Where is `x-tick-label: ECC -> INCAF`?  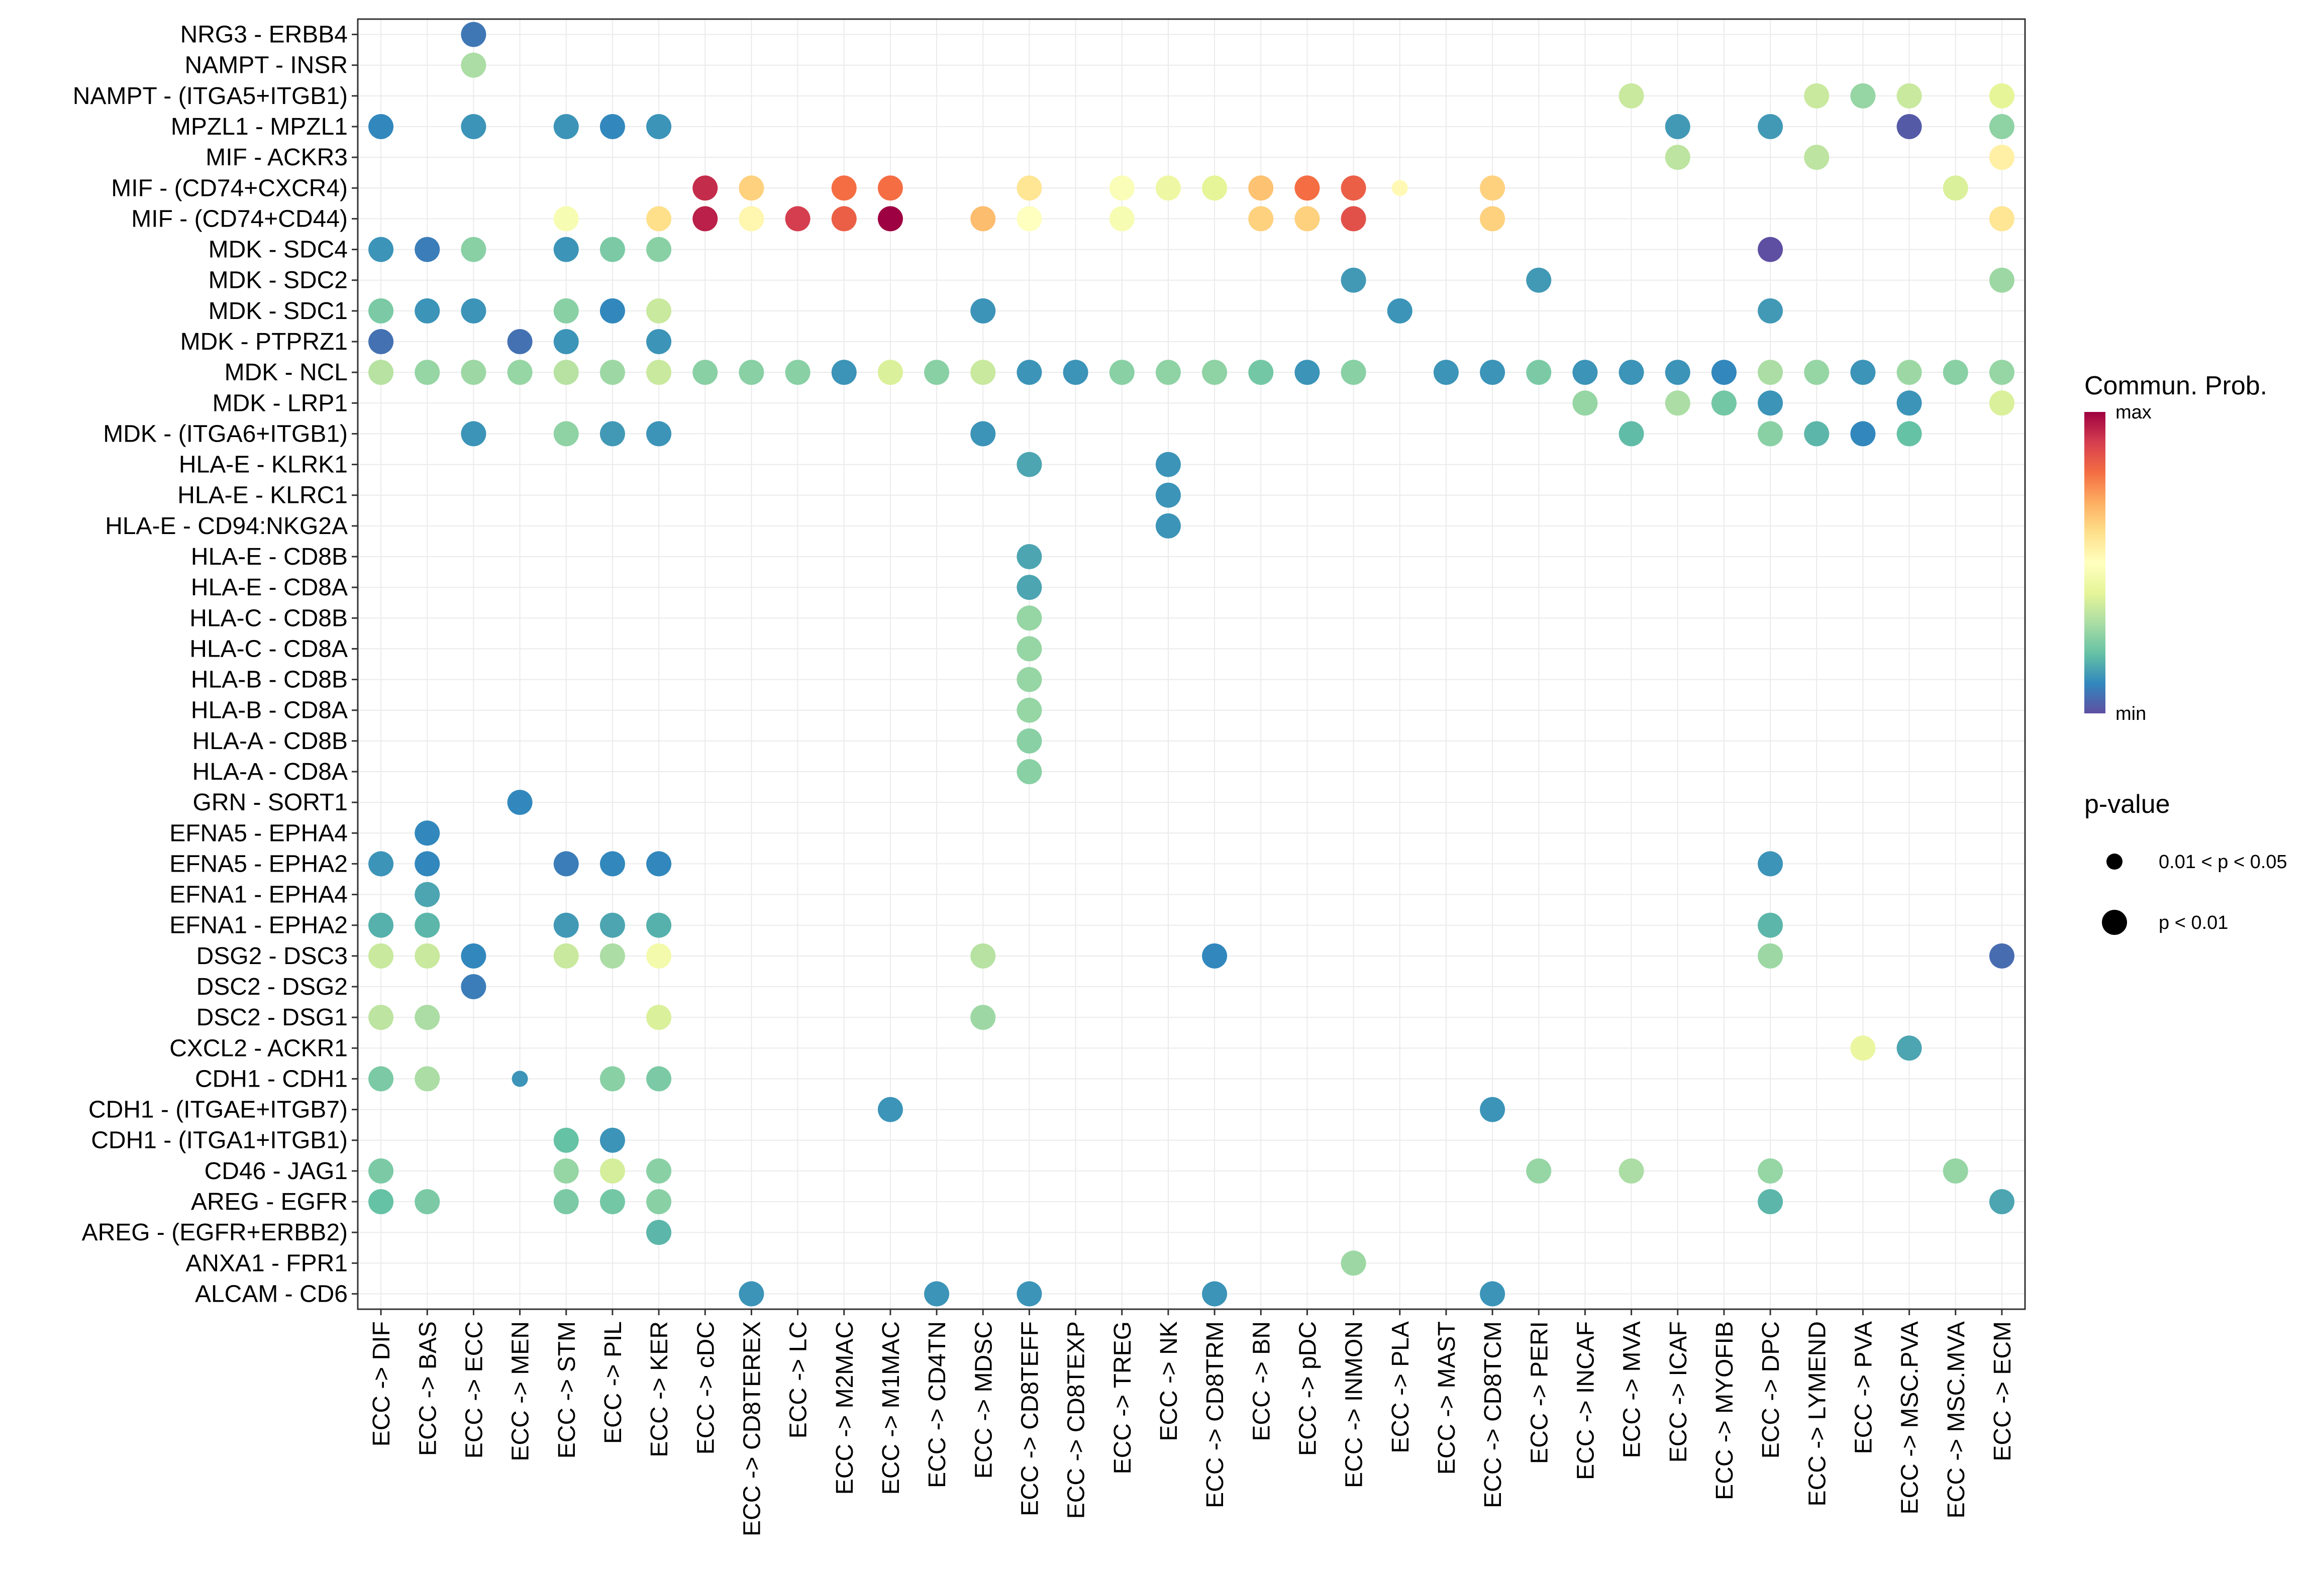 x-tick-label: ECC -> INCAF is located at coordinates (1586, 1401).